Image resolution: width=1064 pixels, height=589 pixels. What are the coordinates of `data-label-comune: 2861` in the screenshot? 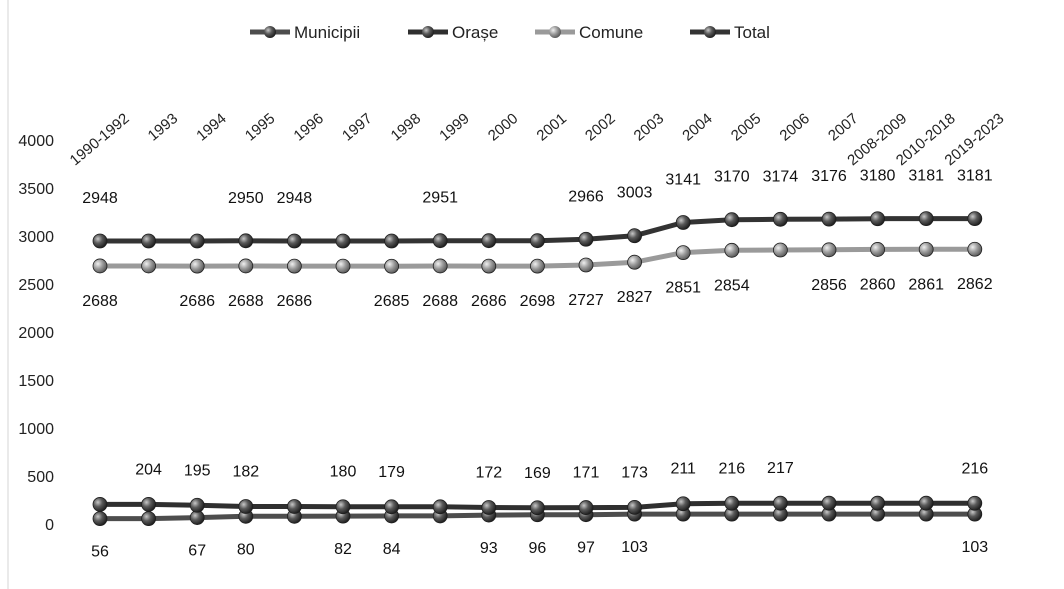 It's located at (926, 284).